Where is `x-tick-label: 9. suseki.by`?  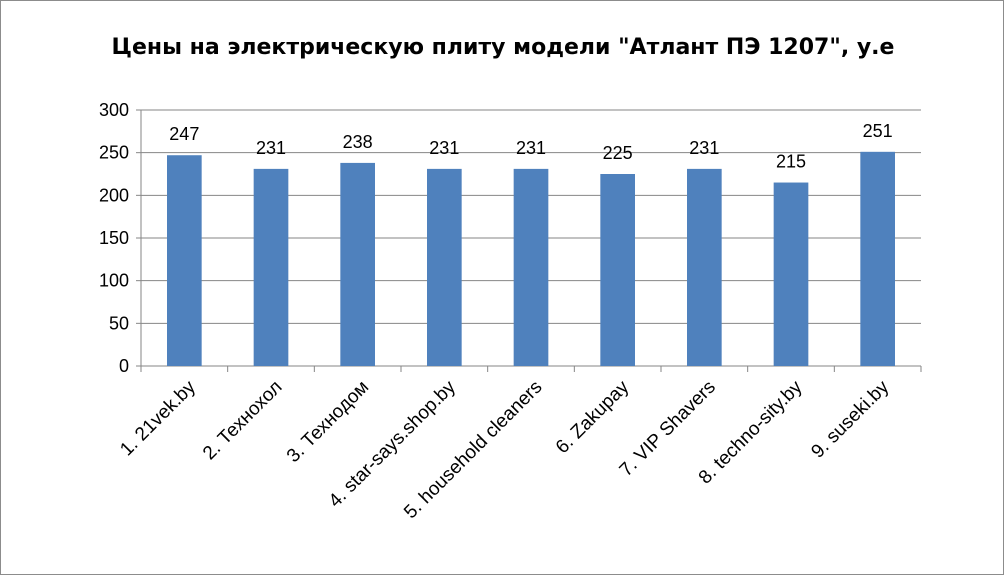 x-tick-label: 9. suseki.by is located at coordinates (850, 419).